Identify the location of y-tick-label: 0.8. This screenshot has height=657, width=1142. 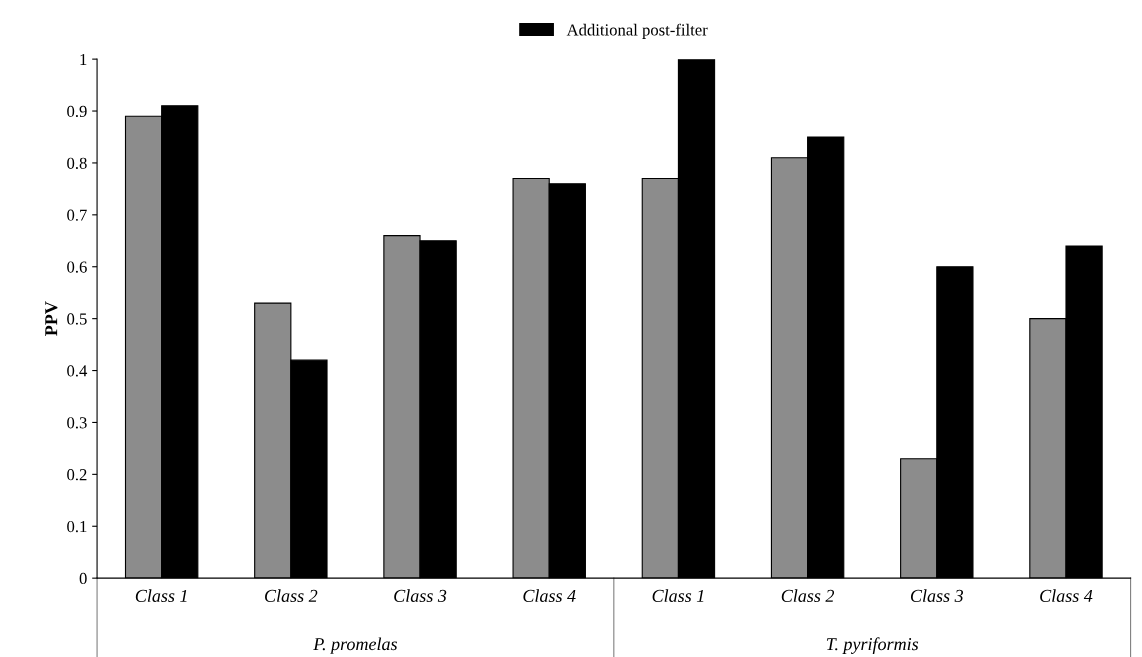
(77, 163).